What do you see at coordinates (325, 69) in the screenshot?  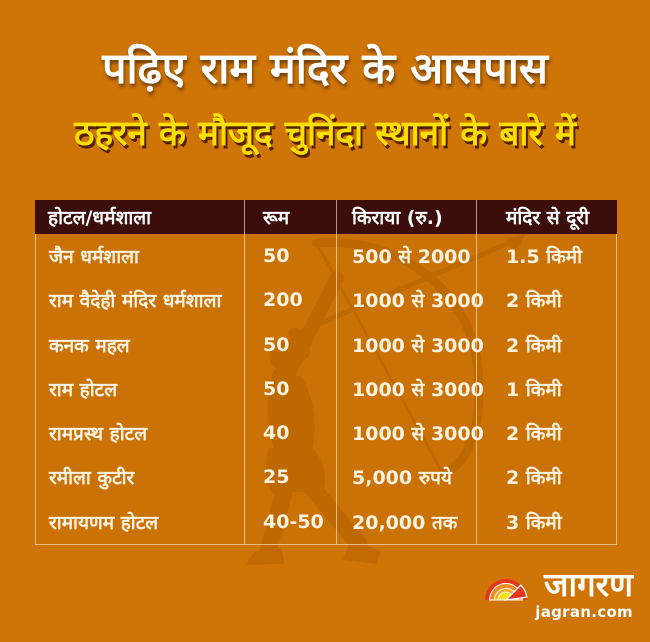 I see `poster-title: पढ़िए राम मंदिर के आसपास` at bounding box center [325, 69].